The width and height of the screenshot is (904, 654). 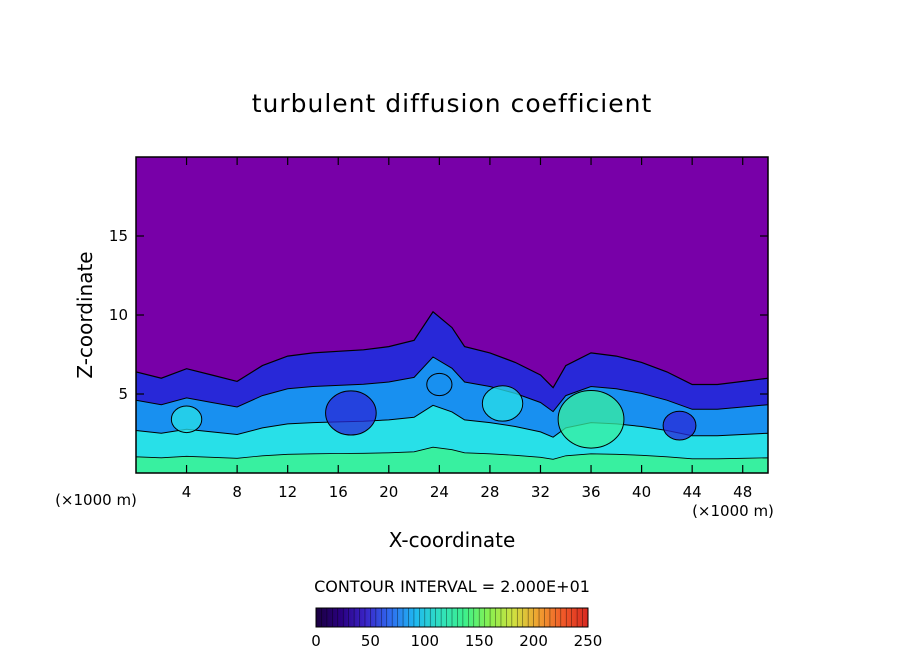 I want to click on colorbar-tick-label: 0, so click(x=316, y=641).